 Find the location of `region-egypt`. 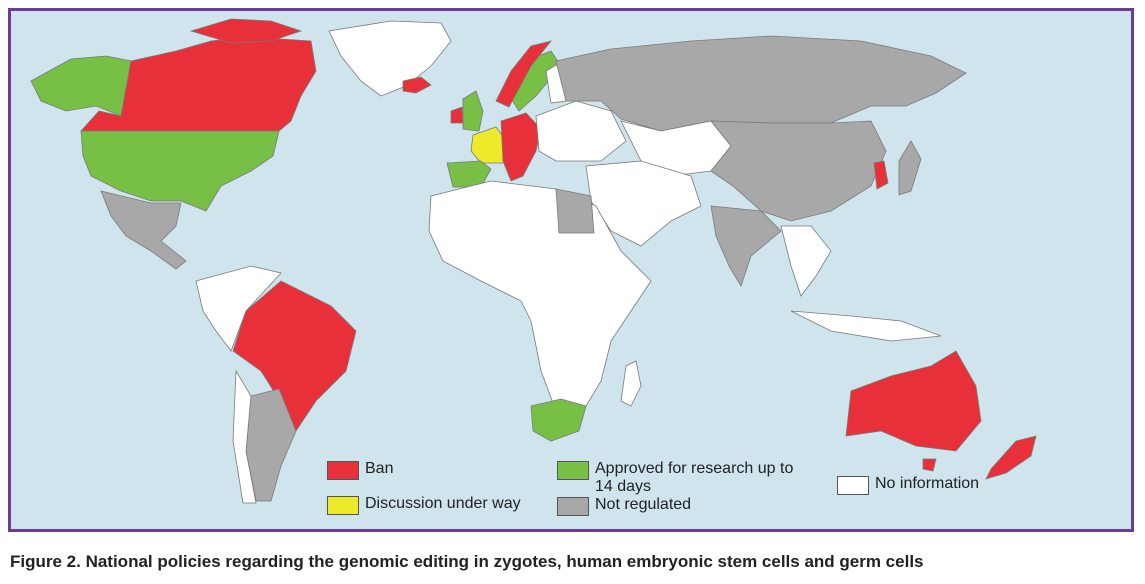

region-egypt is located at coordinates (575, 211).